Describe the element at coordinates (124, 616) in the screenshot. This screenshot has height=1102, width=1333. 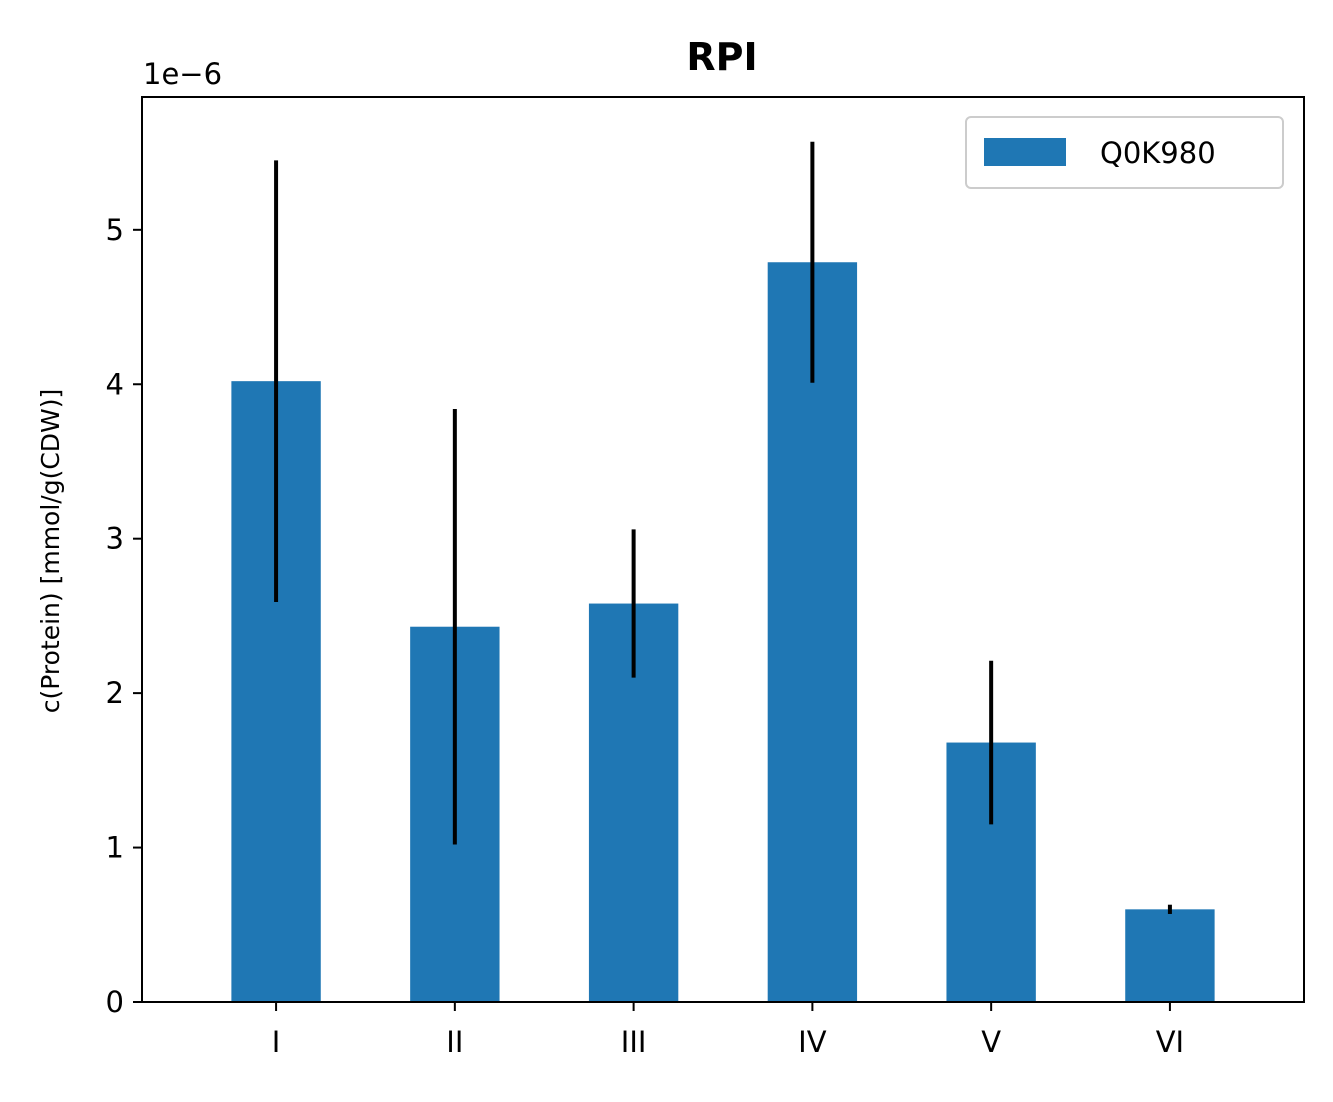
I see `y-axis-ticks: 0 1 2 3 4 5` at that location.